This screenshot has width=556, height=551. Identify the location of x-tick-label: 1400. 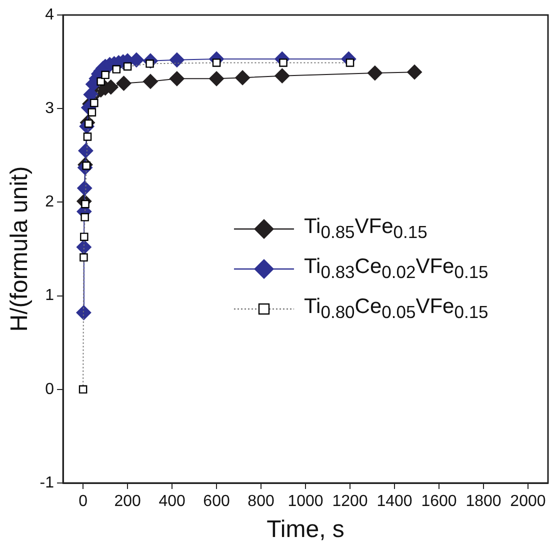
(394, 501).